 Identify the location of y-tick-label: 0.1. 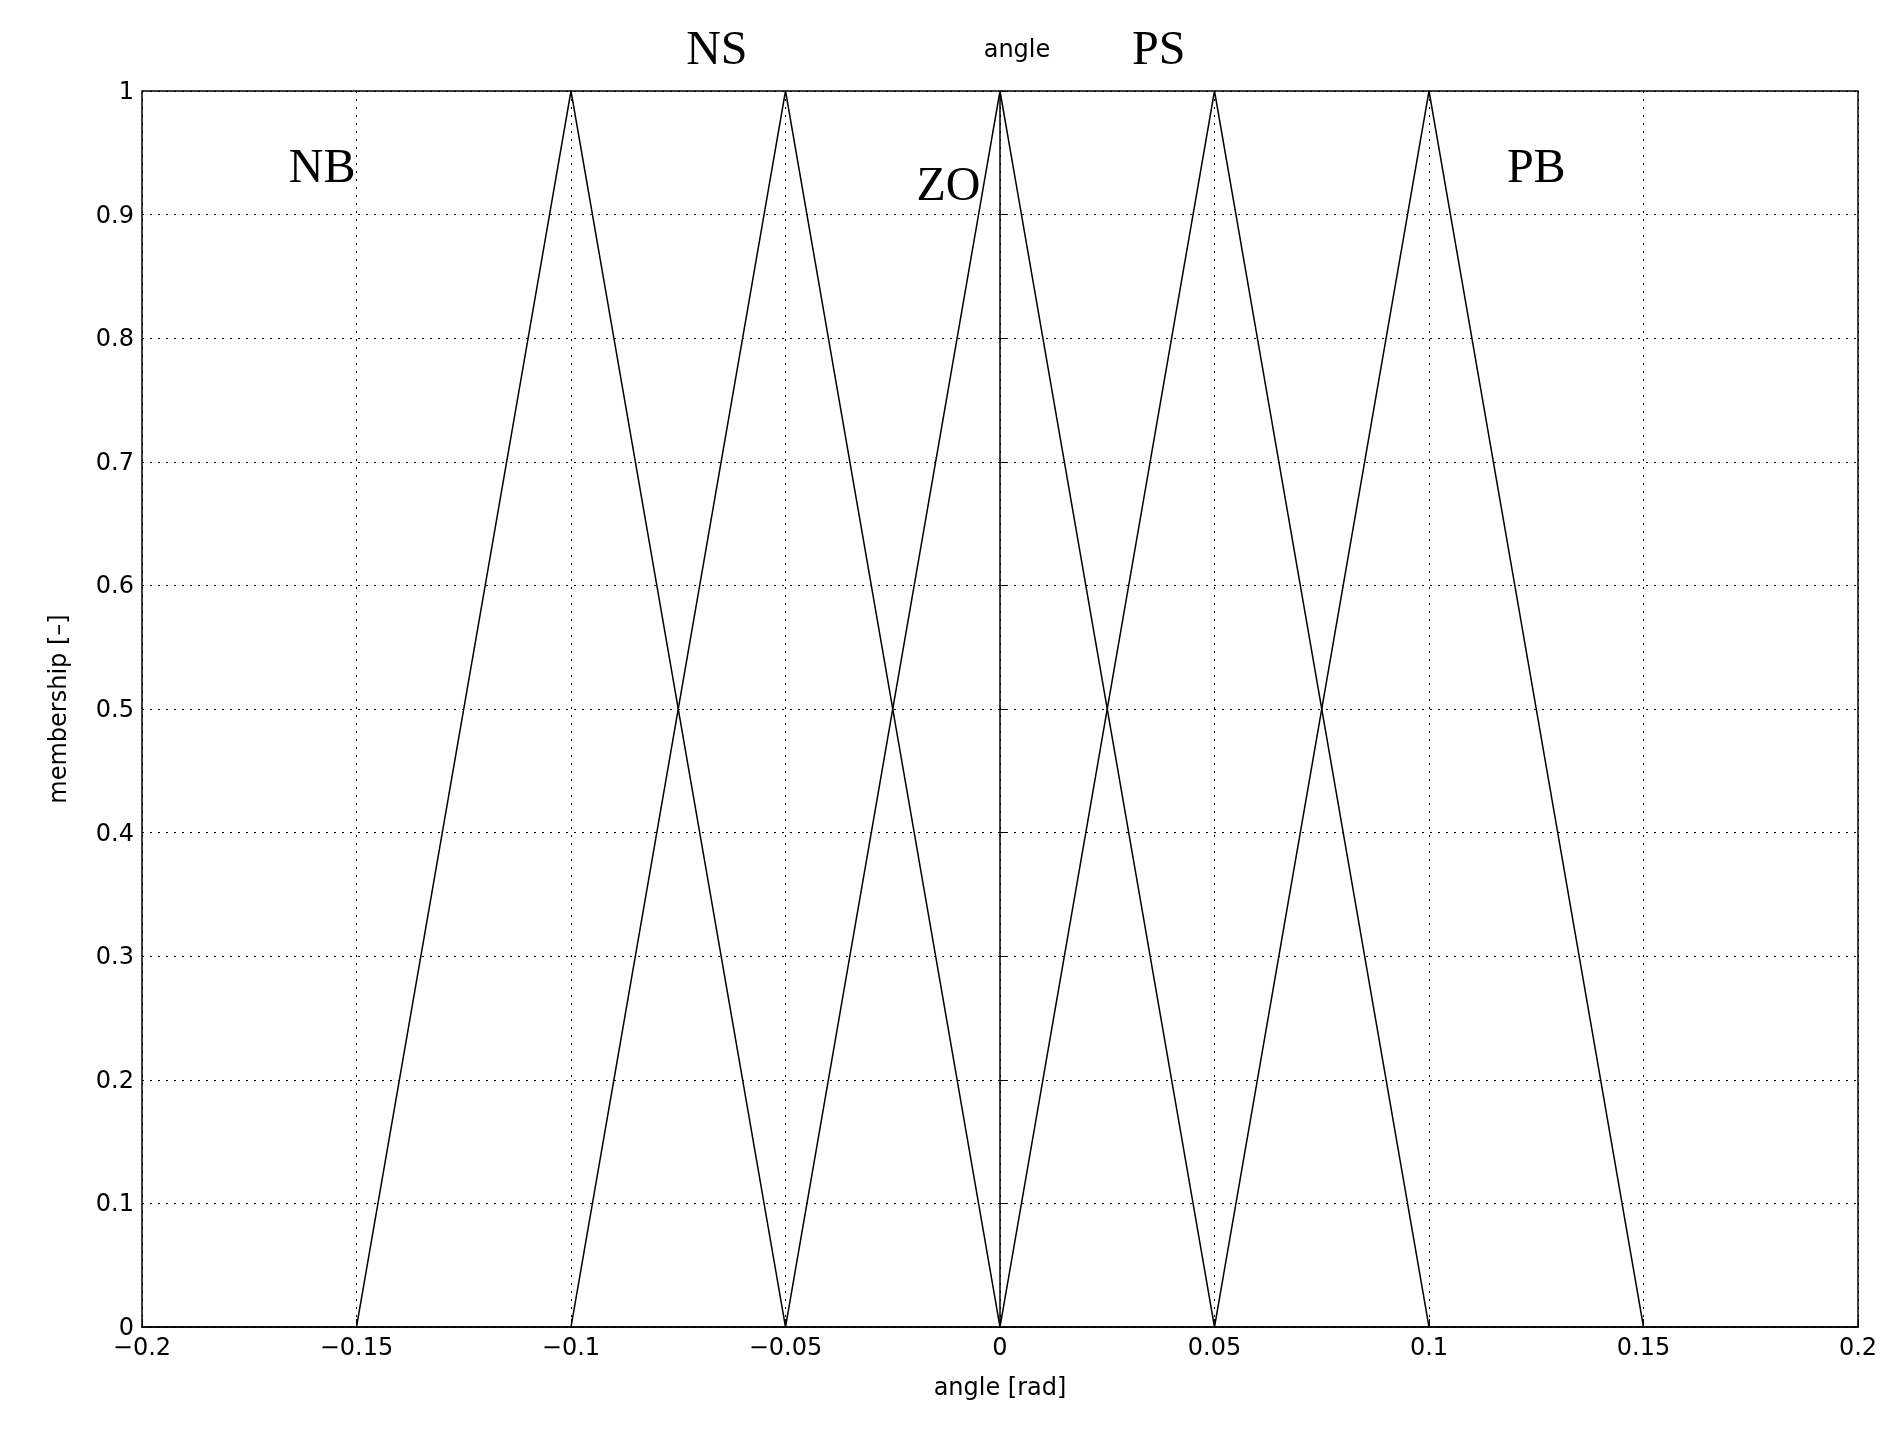
(114, 1203).